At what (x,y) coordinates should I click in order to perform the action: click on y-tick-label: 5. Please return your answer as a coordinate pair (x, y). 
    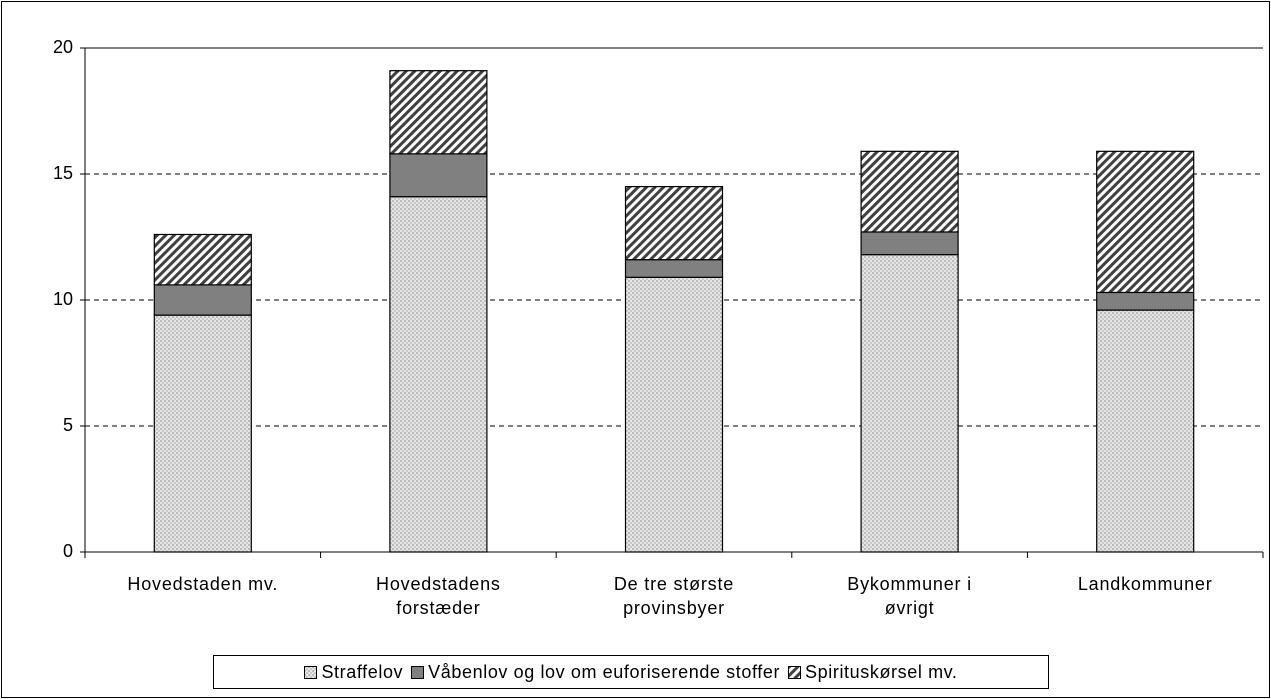
    Looking at the image, I should click on (68, 425).